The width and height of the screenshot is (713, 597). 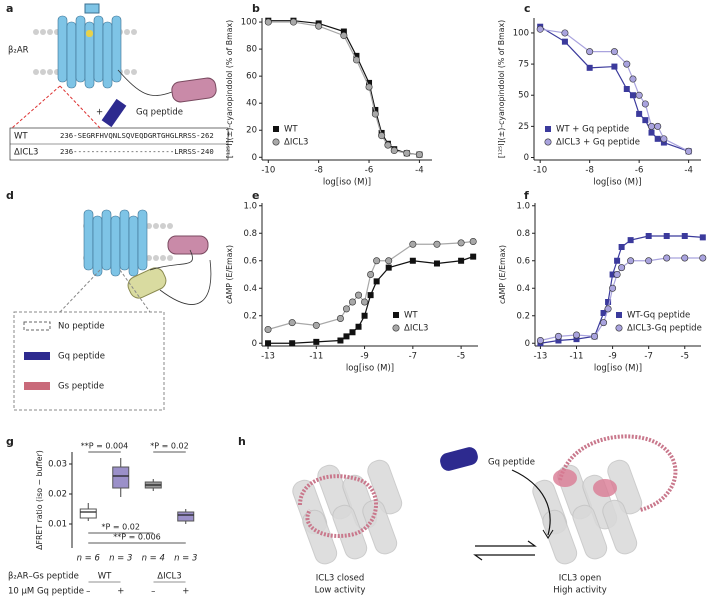 What do you see at coordinates (137, 135) in the screenshot?
I see `table-cell: 236-SEGRFHVQNLSQVEQDGRTGHGLRRSS-262` at bounding box center [137, 135].